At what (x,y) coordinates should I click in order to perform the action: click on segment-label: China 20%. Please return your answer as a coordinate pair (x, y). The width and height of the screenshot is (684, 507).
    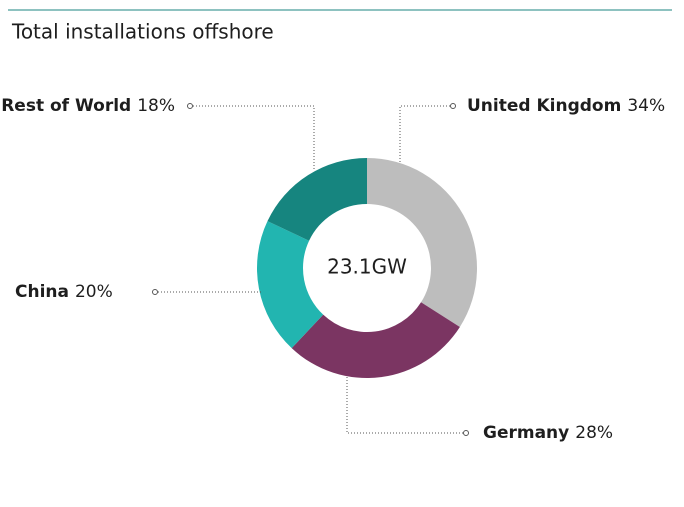
    Looking at the image, I should click on (64, 292).